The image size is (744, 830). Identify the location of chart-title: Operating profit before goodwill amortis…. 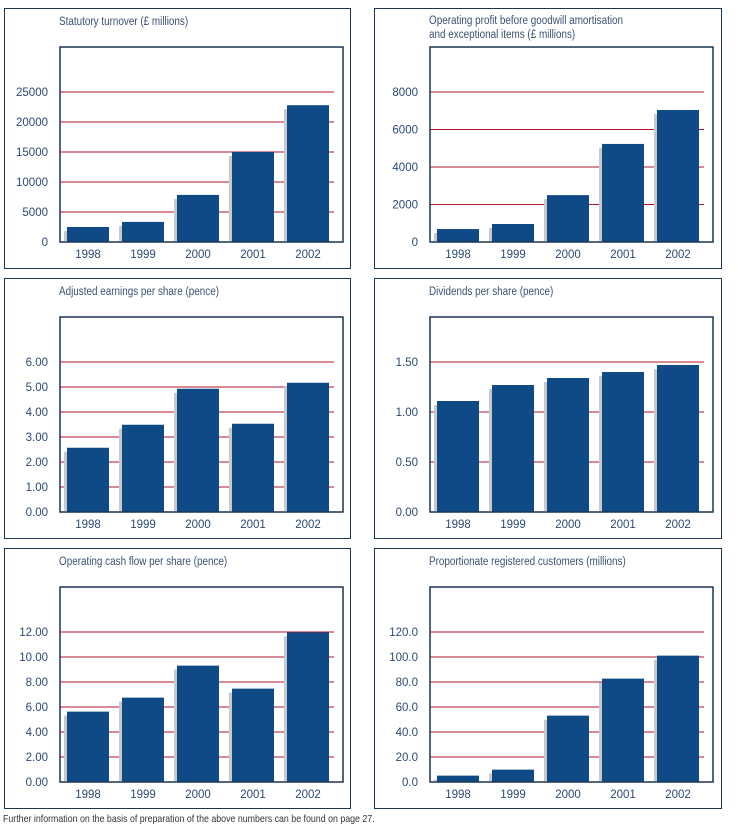
(526, 28).